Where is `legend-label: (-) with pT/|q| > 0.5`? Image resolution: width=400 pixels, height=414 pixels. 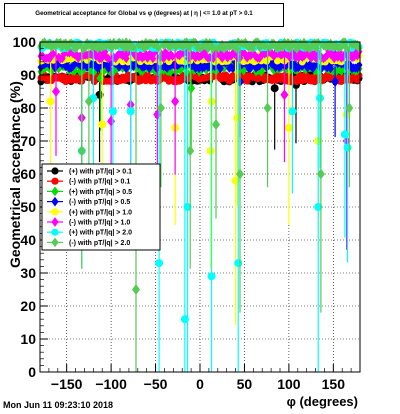
legend-label: (-) with pT/|q| > 0.5 is located at coordinates (99, 202).